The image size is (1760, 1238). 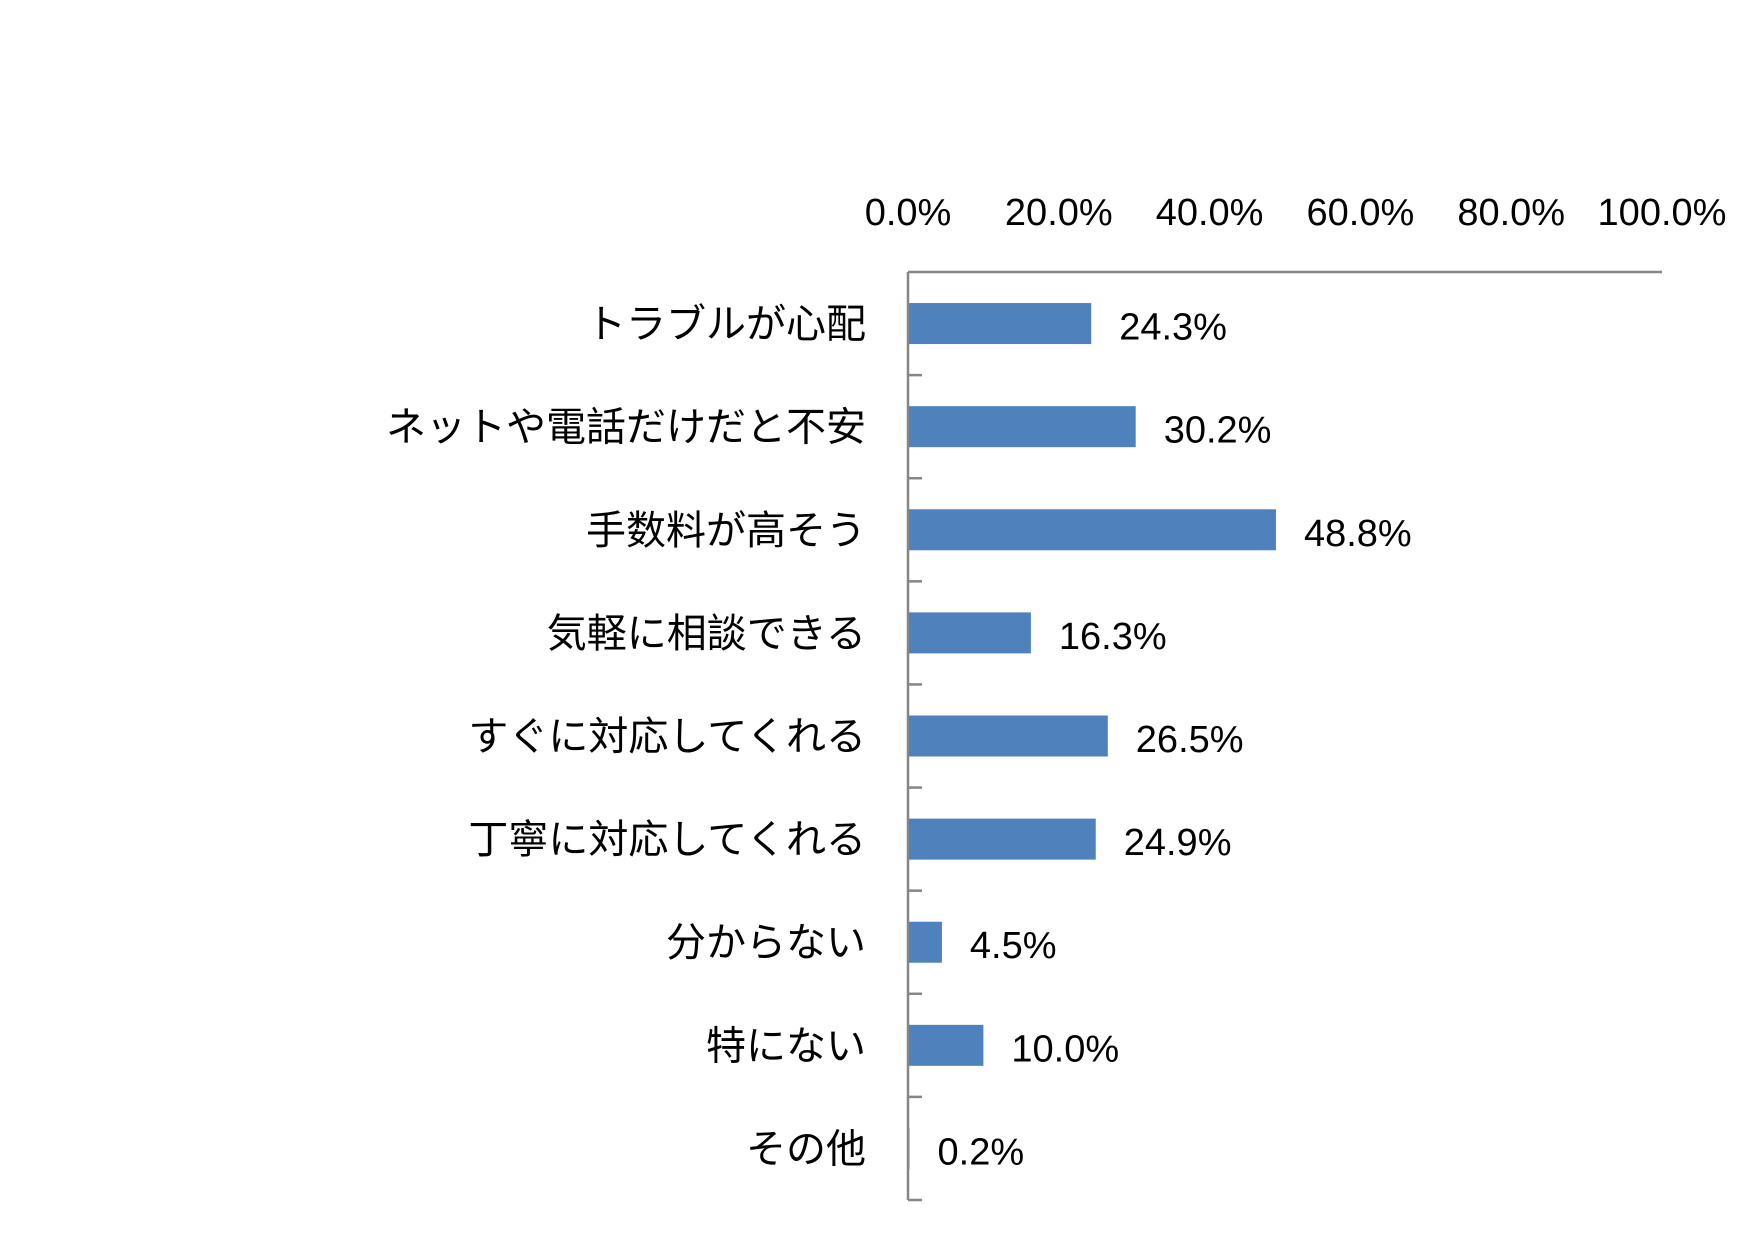 What do you see at coordinates (786, 1046) in the screenshot?
I see `category-label: 特にない` at bounding box center [786, 1046].